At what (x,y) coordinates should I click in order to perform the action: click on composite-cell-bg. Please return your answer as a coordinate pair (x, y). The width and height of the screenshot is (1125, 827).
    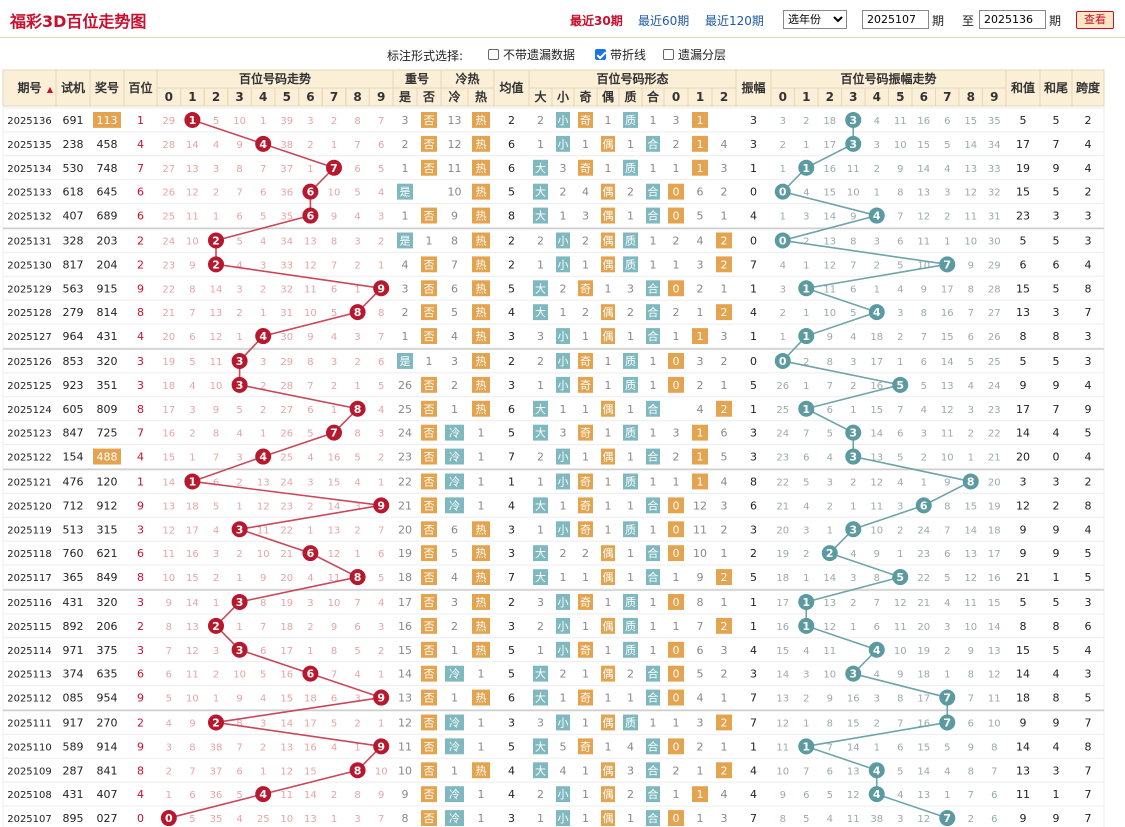
    Looking at the image, I should click on (653, 673).